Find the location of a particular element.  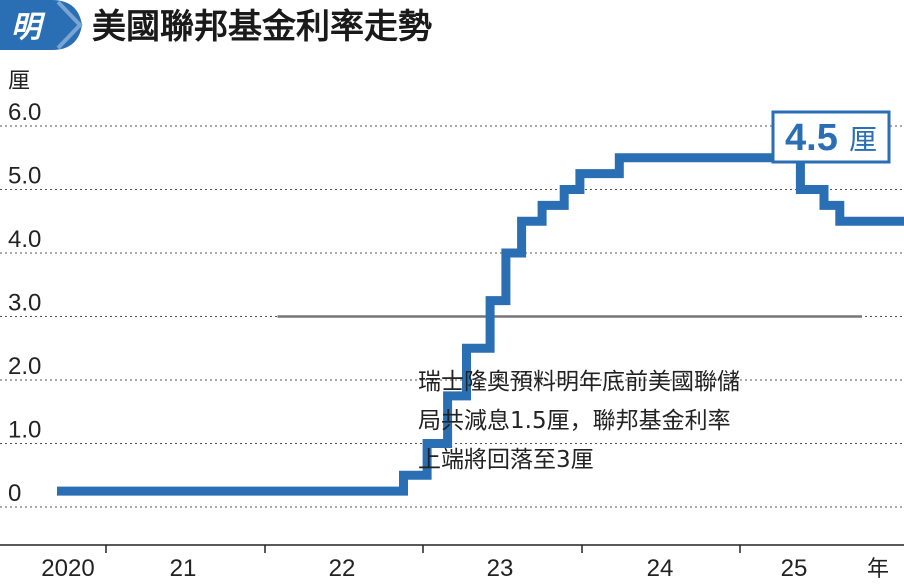

x-tick-label: 24 is located at coordinates (660, 568).